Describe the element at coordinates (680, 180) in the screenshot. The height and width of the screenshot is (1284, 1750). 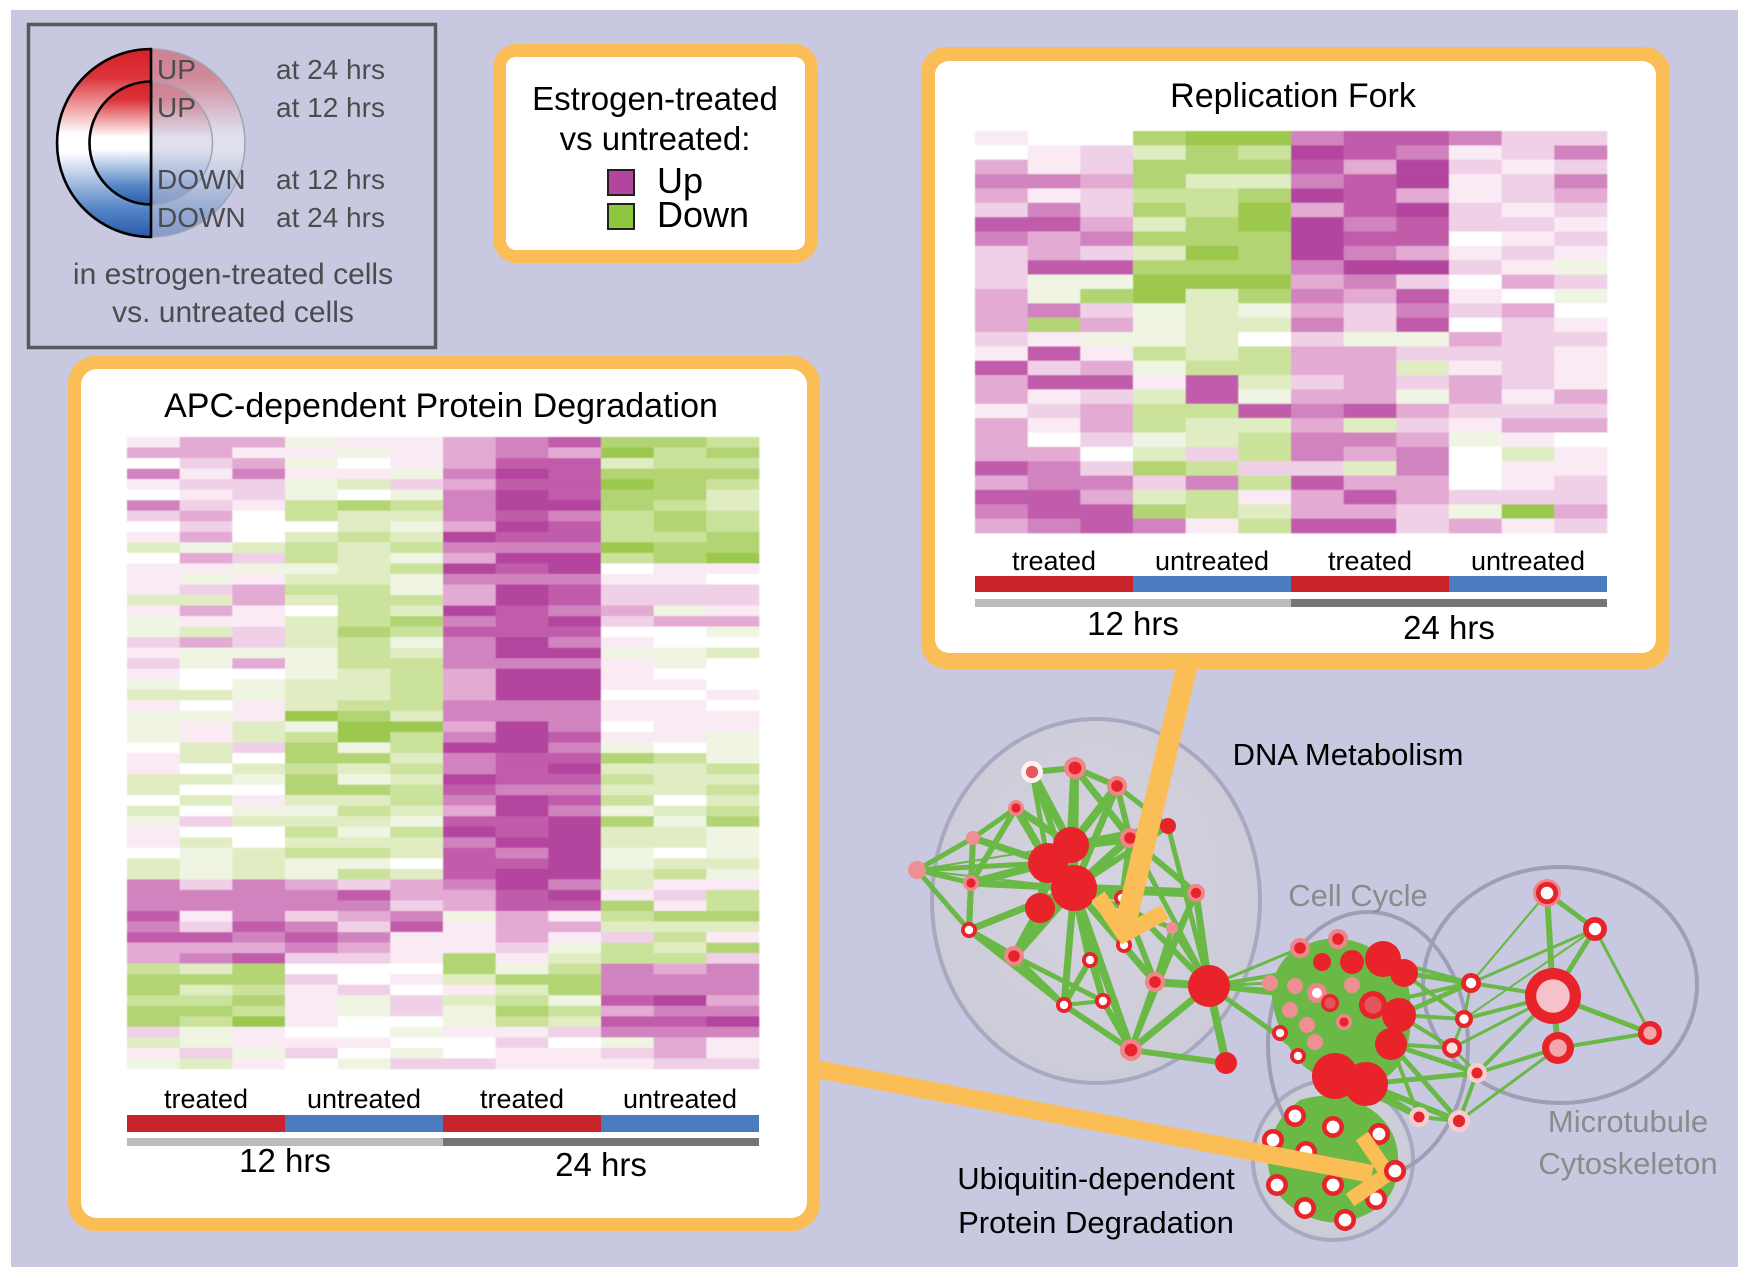
I see `svg-text: Up` at that location.